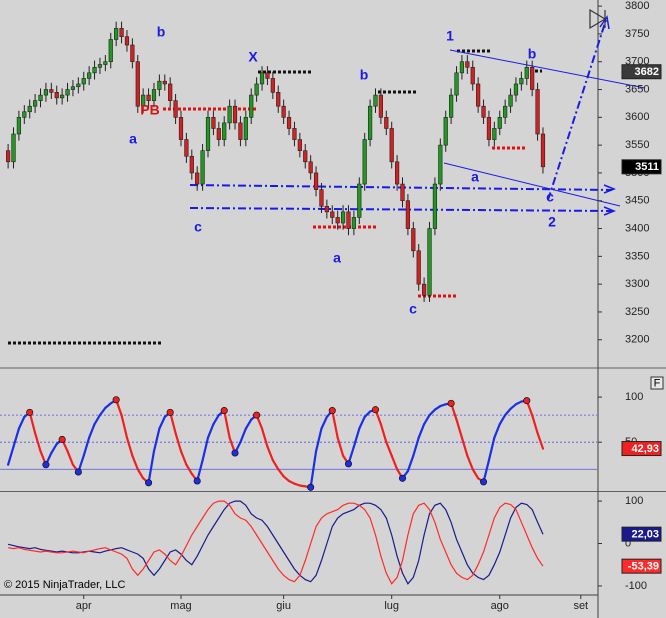  Describe the element at coordinates (628, 543) in the screenshot. I see `y-tick-label: 0` at that location.